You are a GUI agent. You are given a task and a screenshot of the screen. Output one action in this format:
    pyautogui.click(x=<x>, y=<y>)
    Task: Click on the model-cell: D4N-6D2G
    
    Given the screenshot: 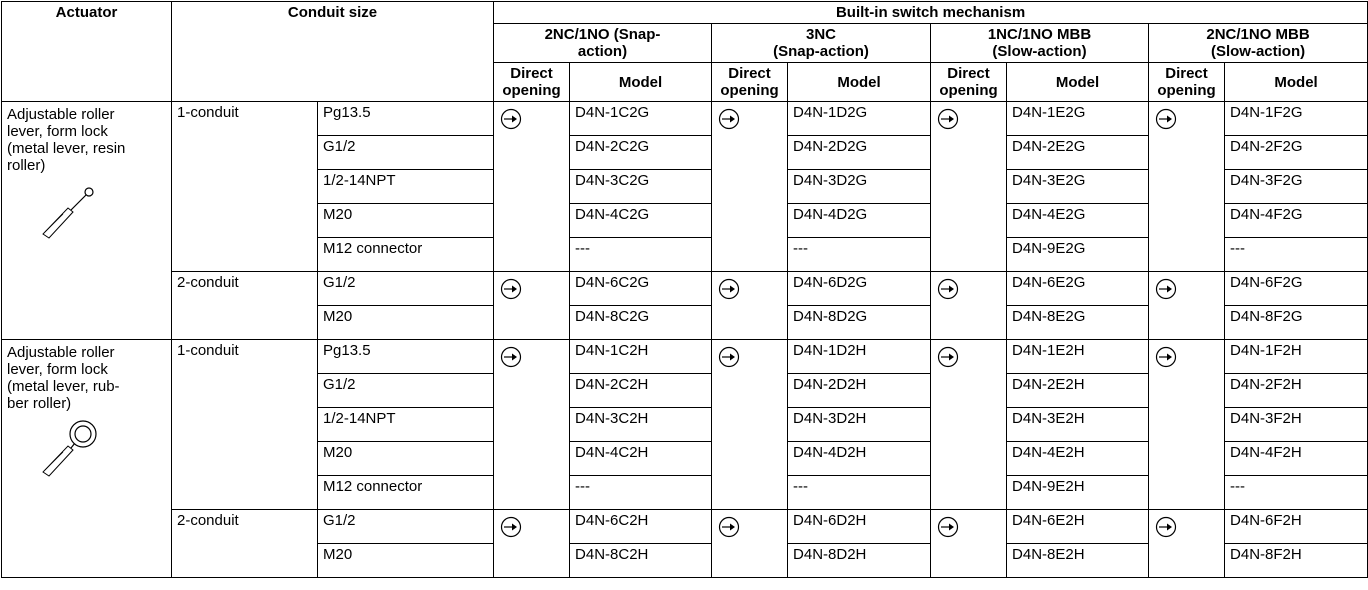 What is the action you would take?
    pyautogui.click(x=859, y=288)
    